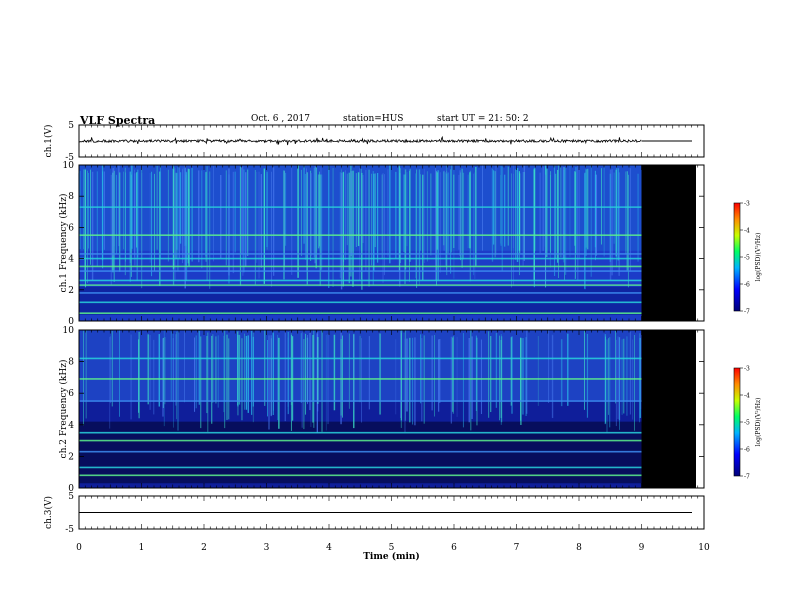  I want to click on y-axis-label: ch.2 Frequency (kHz), so click(63, 409).